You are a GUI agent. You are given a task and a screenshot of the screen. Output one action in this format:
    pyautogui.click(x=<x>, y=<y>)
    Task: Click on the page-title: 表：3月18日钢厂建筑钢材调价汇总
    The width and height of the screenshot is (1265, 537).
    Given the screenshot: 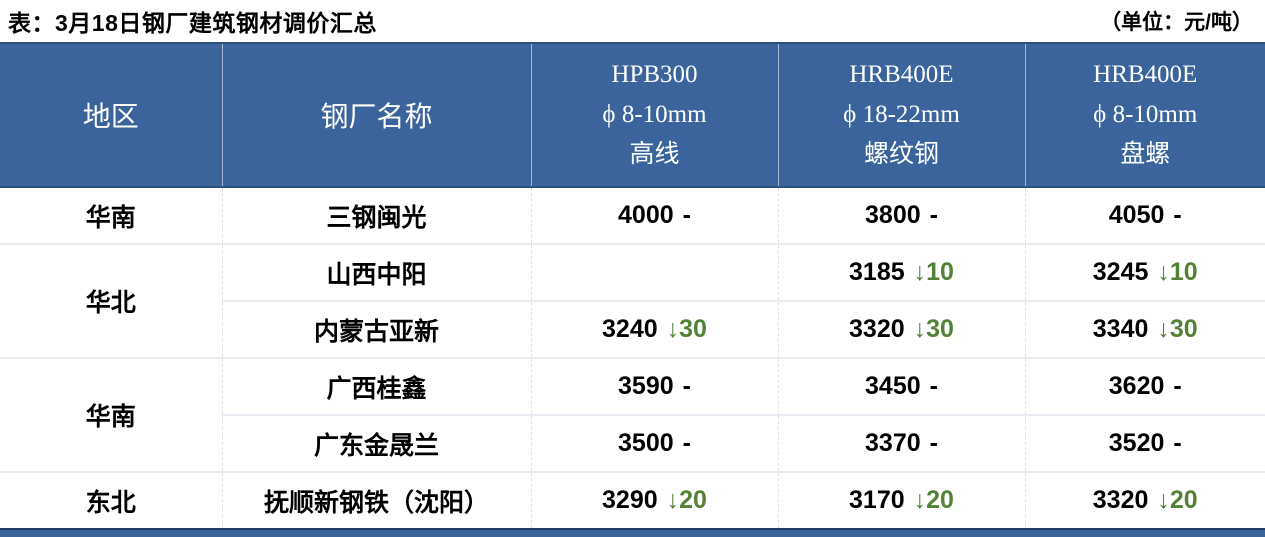 What is the action you would take?
    pyautogui.click(x=192, y=23)
    